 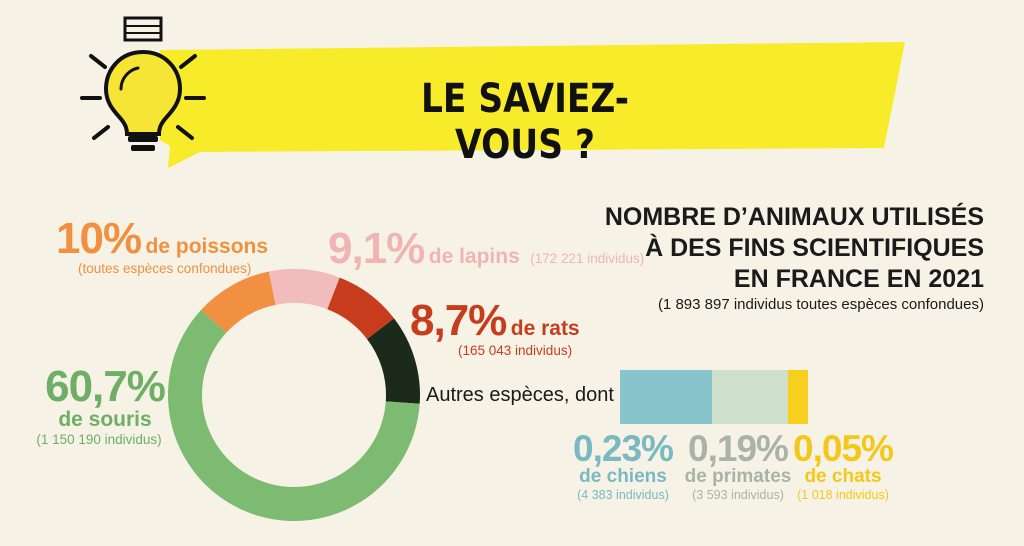 I want to click on chiens-name: de chiens, so click(x=623, y=476).